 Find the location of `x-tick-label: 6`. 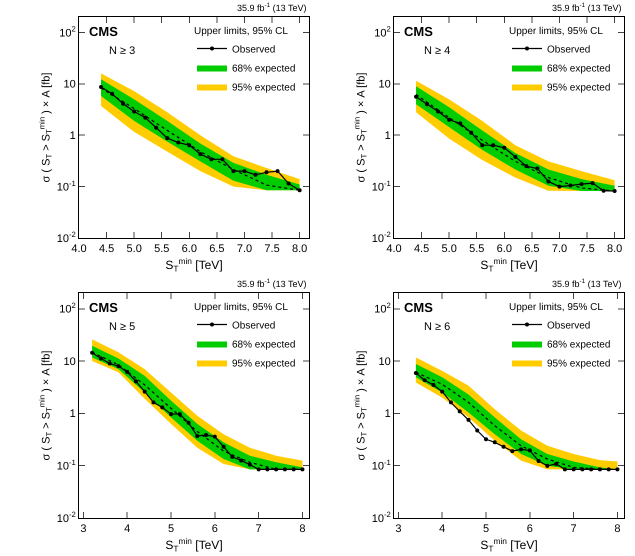

x-tick-label: 6 is located at coordinates (215, 529).